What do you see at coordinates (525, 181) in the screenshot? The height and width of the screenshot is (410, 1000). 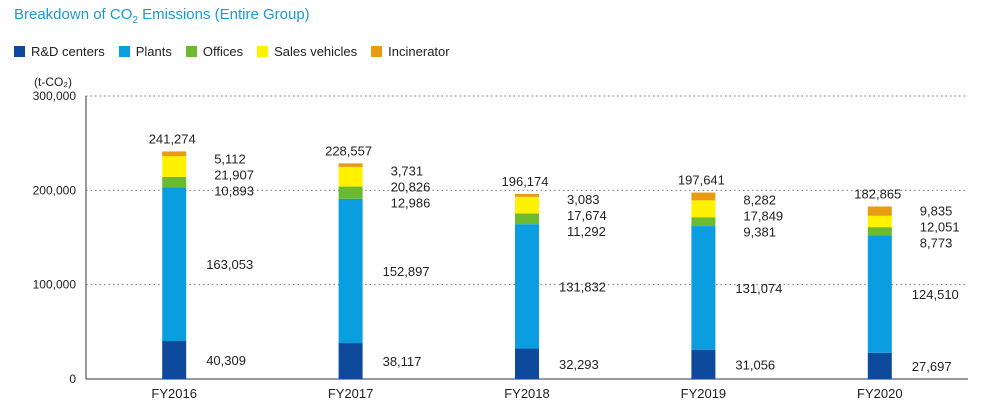 I see `total-label: 196,174` at bounding box center [525, 181].